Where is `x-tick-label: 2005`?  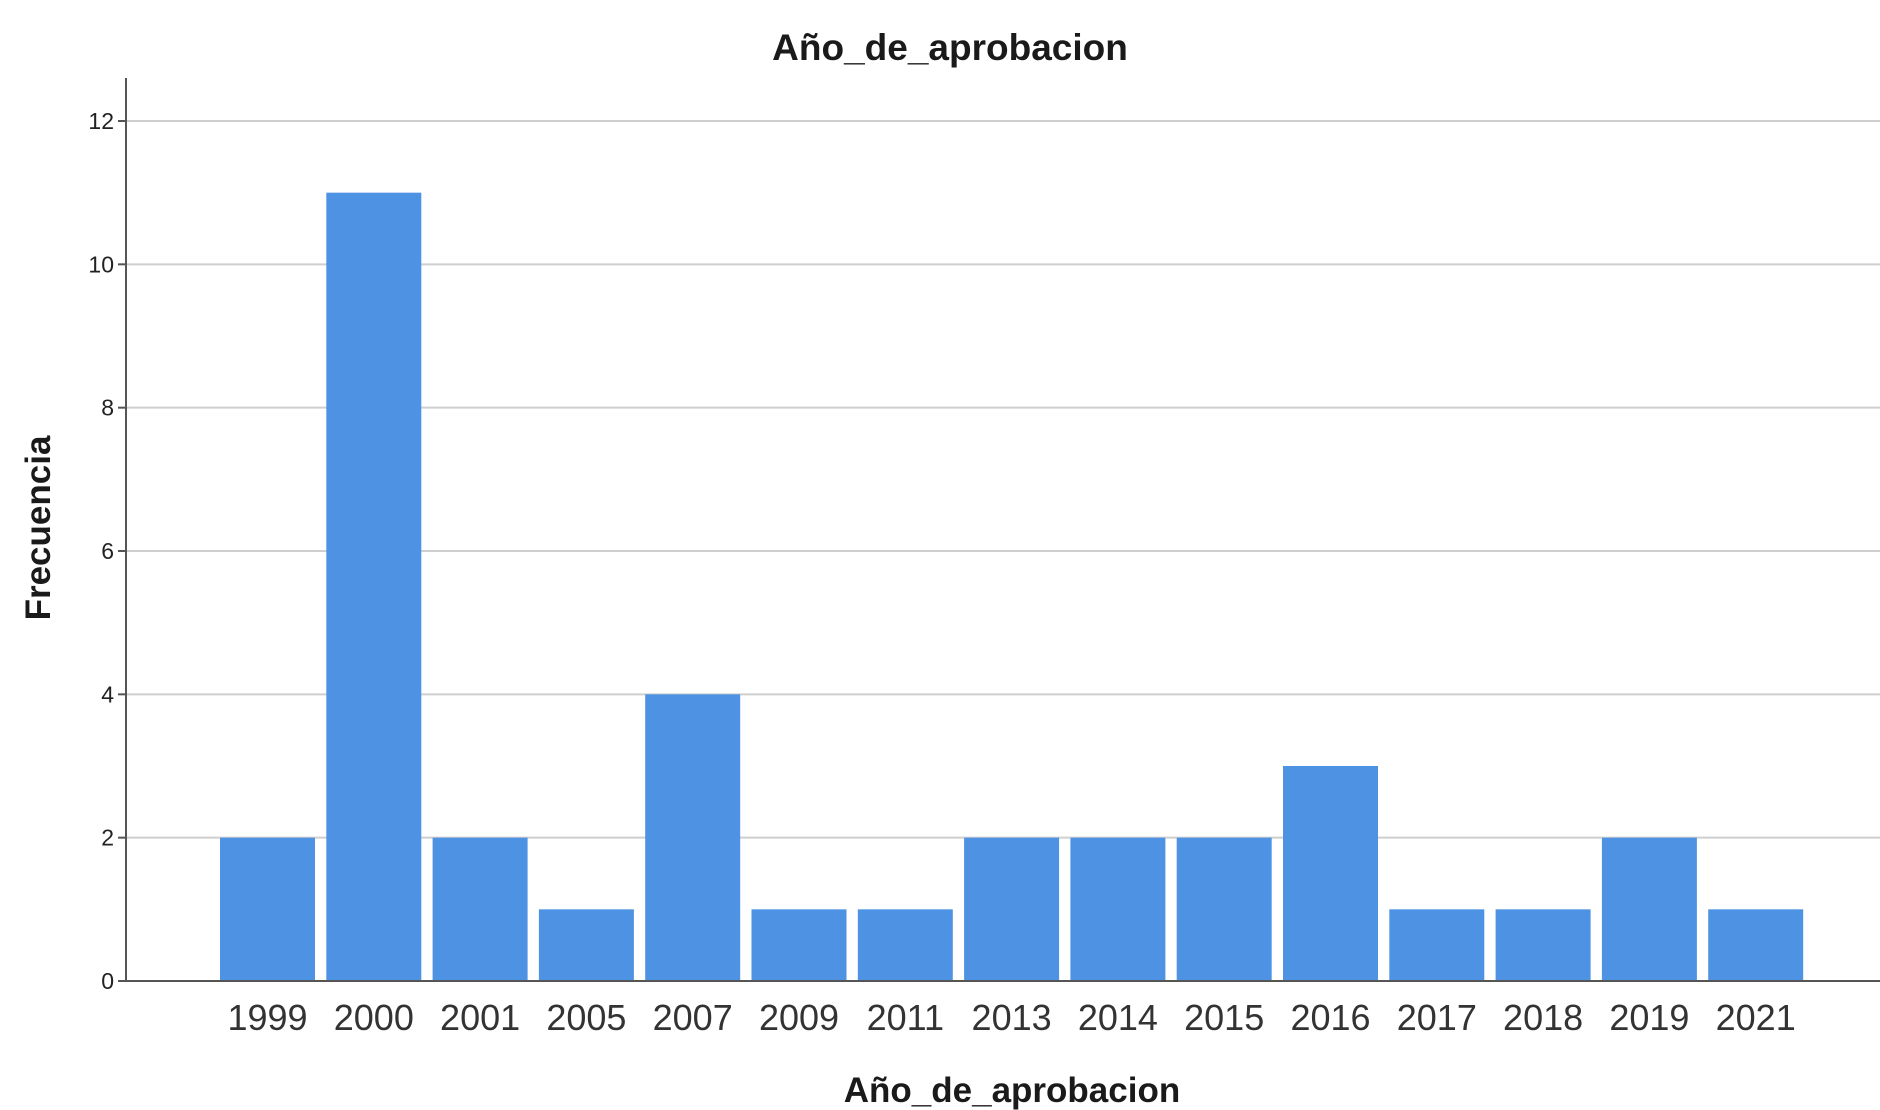 x-tick-label: 2005 is located at coordinates (586, 1017).